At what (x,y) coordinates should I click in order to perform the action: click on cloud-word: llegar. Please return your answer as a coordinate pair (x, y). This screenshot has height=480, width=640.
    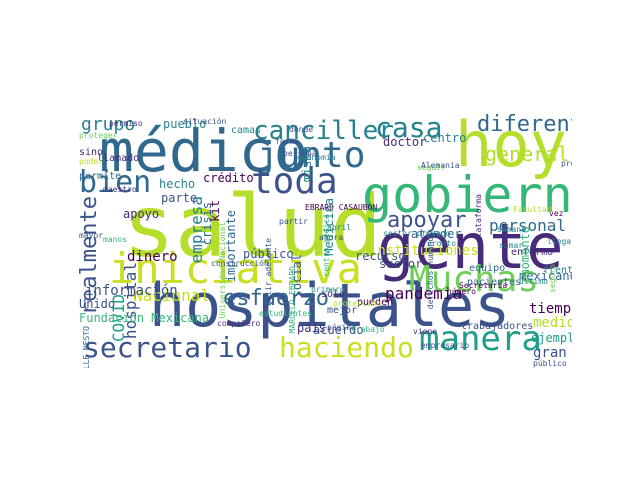
    Looking at the image, I should click on (559, 241).